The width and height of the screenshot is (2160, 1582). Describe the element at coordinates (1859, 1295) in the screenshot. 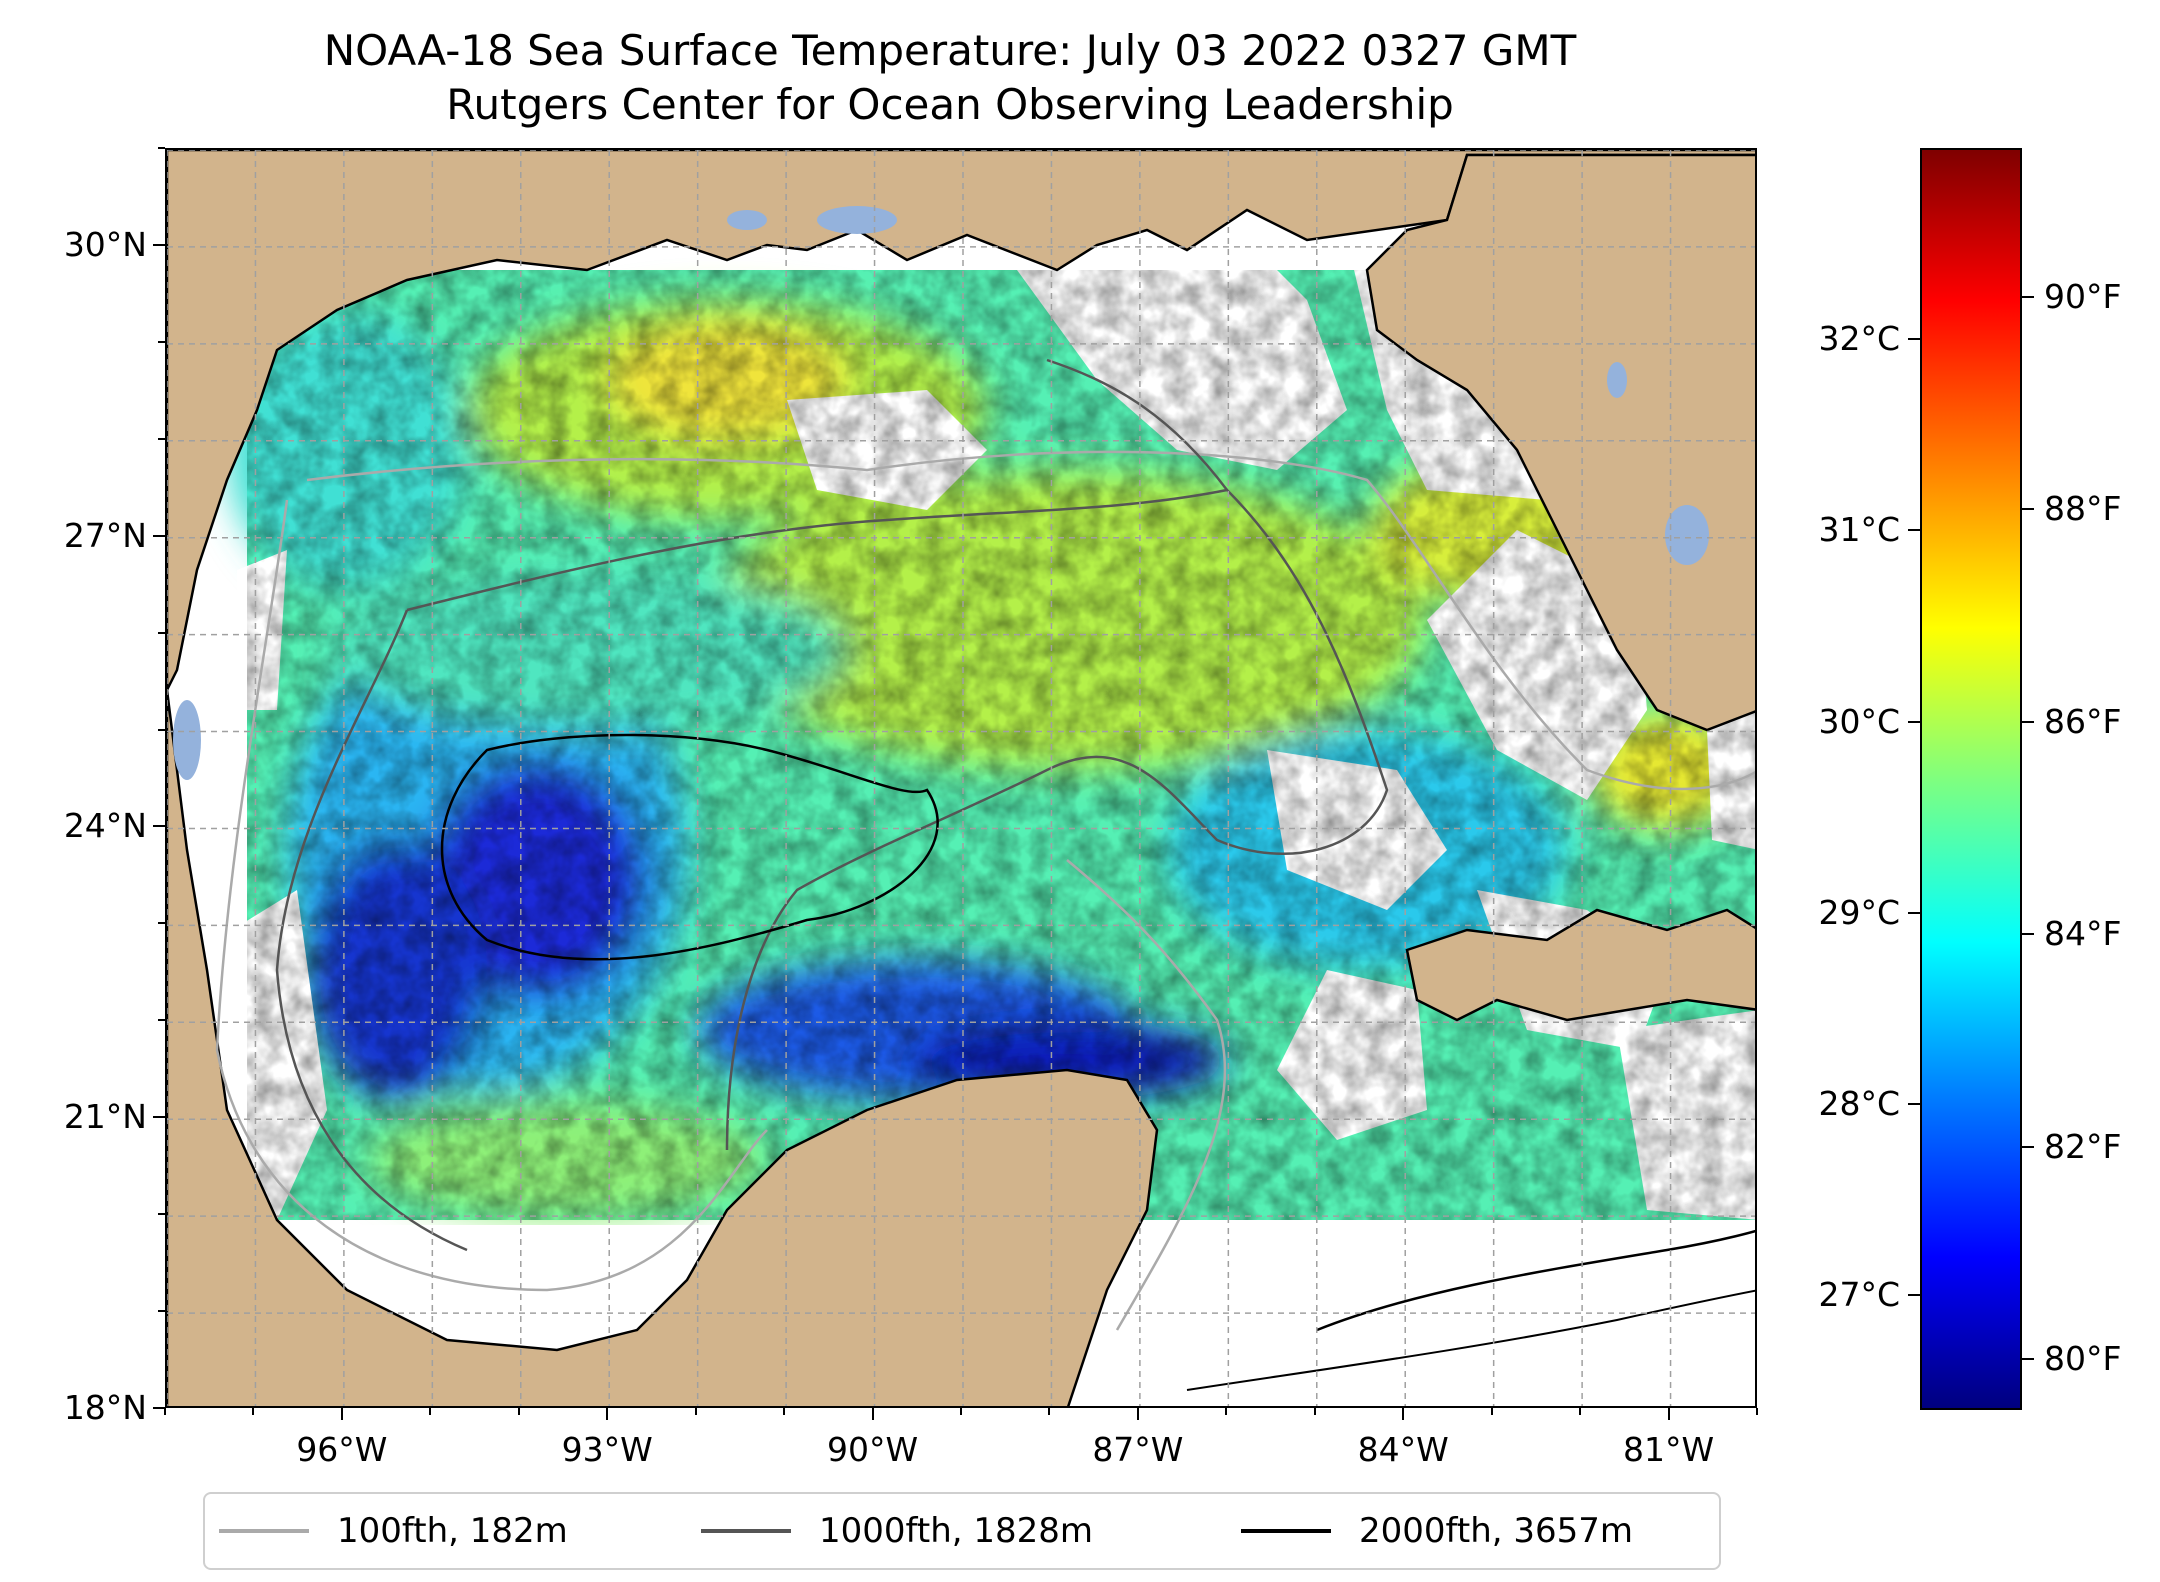

I see `celsius-tick-label: 27°C` at that location.